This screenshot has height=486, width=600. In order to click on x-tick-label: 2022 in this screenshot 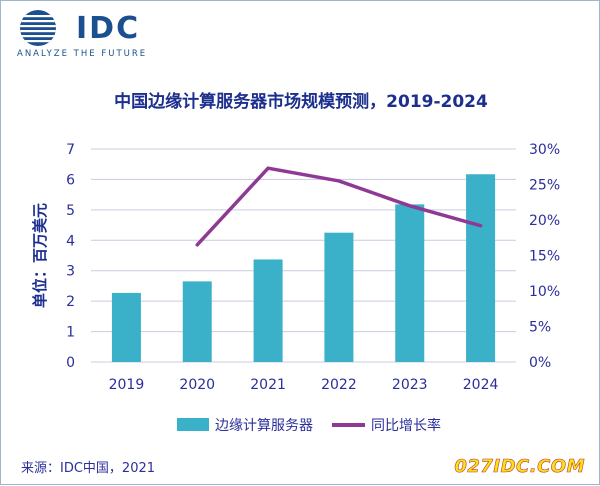, I will do `click(339, 385)`.